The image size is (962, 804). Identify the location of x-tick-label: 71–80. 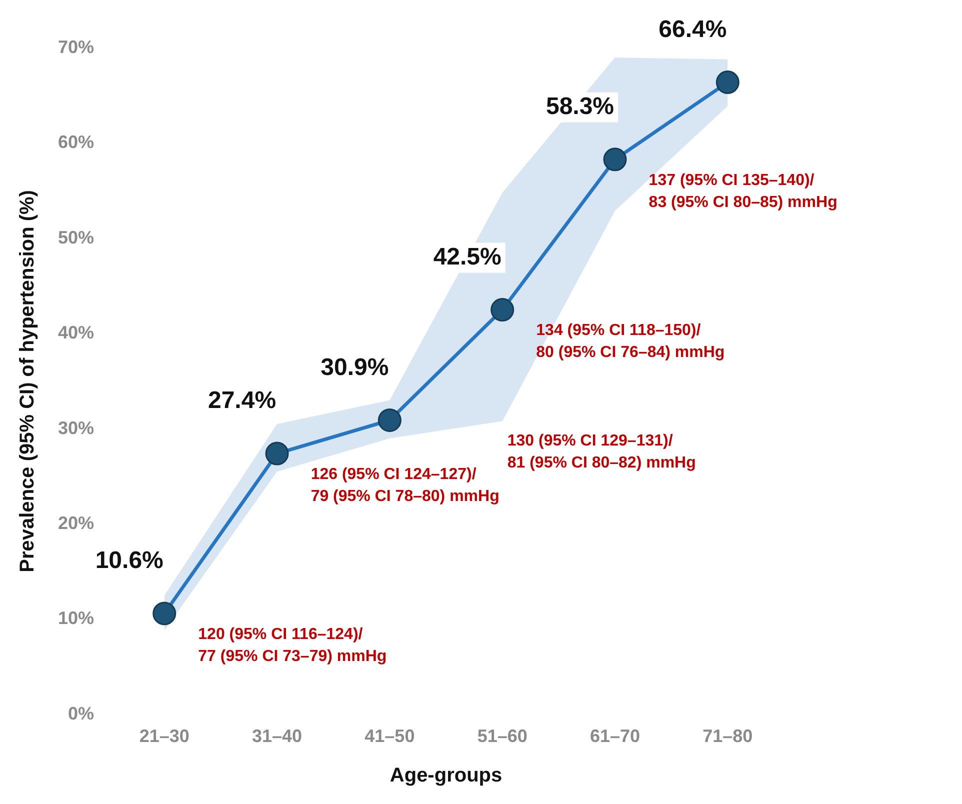
(727, 736).